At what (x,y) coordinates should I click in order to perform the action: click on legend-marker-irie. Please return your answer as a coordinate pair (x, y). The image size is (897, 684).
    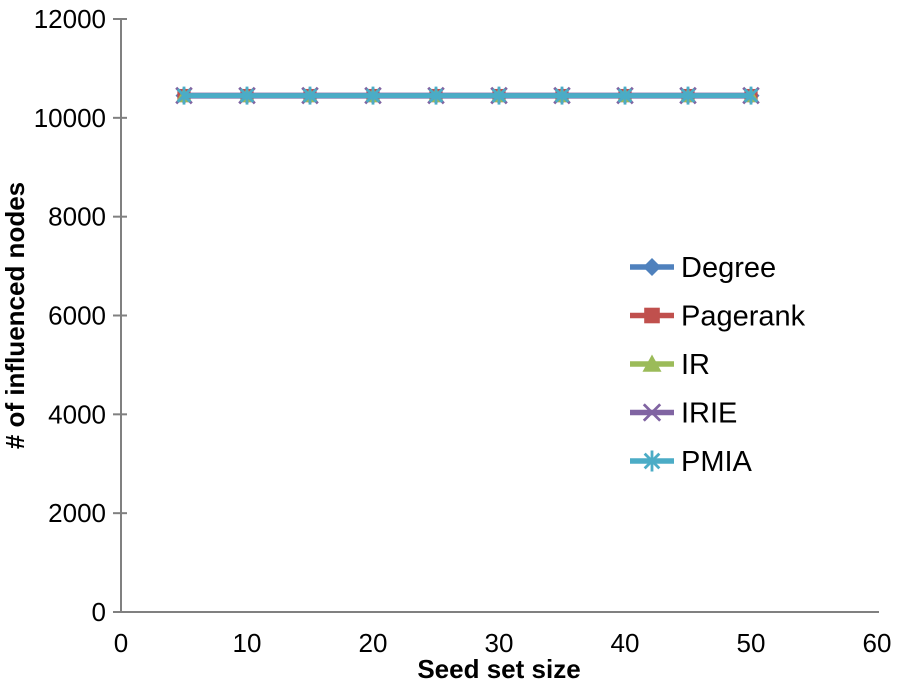
    Looking at the image, I should click on (652, 412).